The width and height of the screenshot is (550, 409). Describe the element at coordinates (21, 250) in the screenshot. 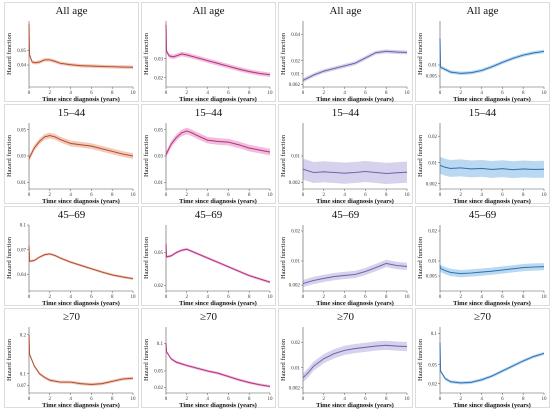

I see `y-tick-label: 0.07` at that location.